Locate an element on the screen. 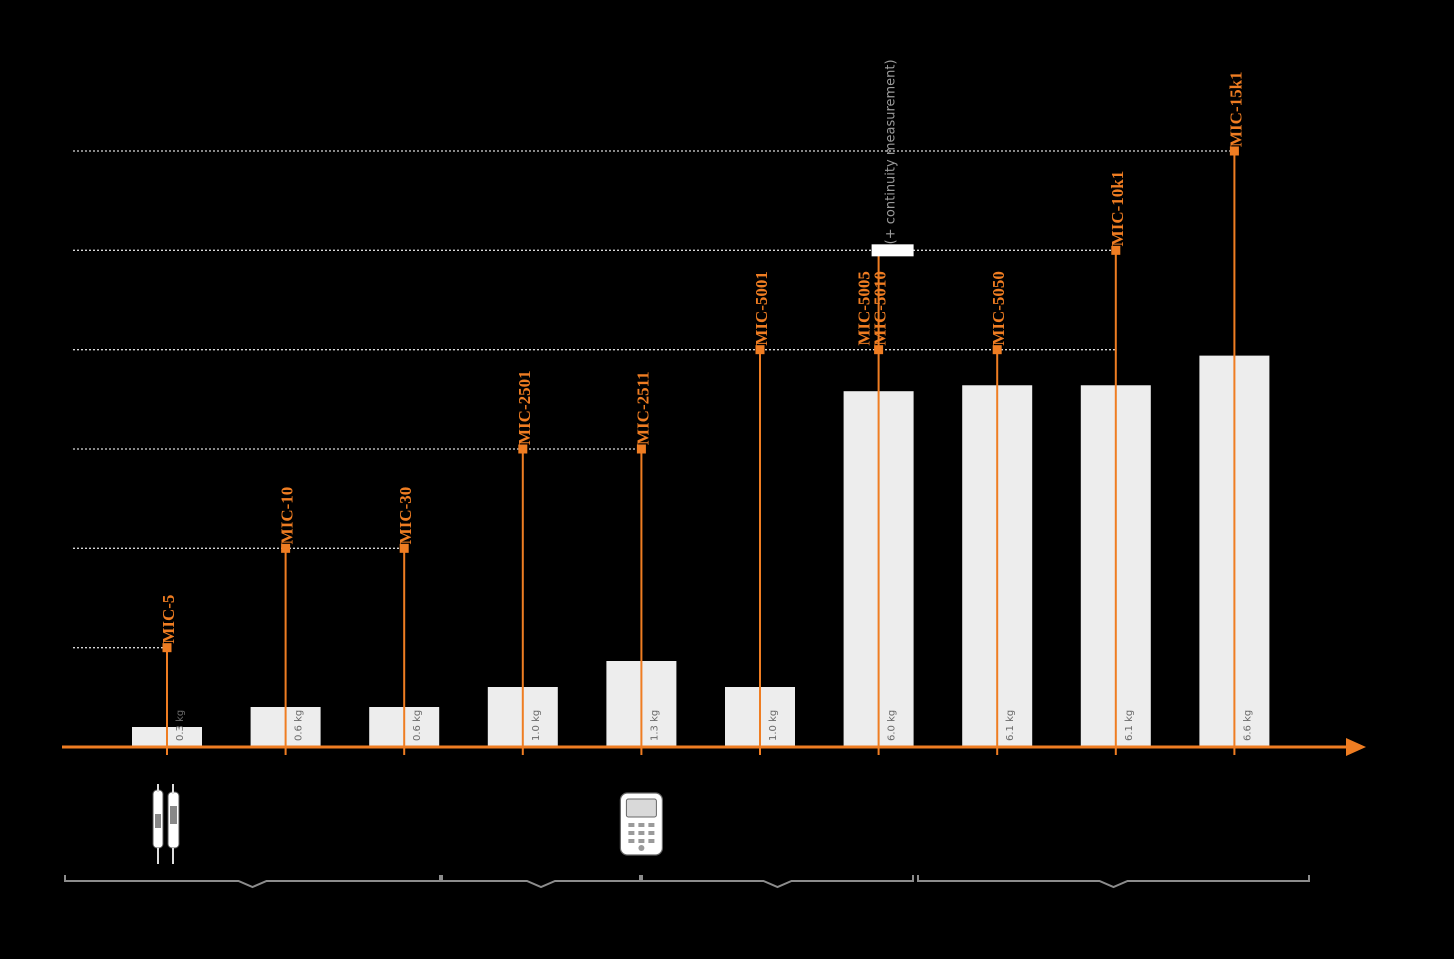  model-label: MIC-2511 is located at coordinates (642, 408).